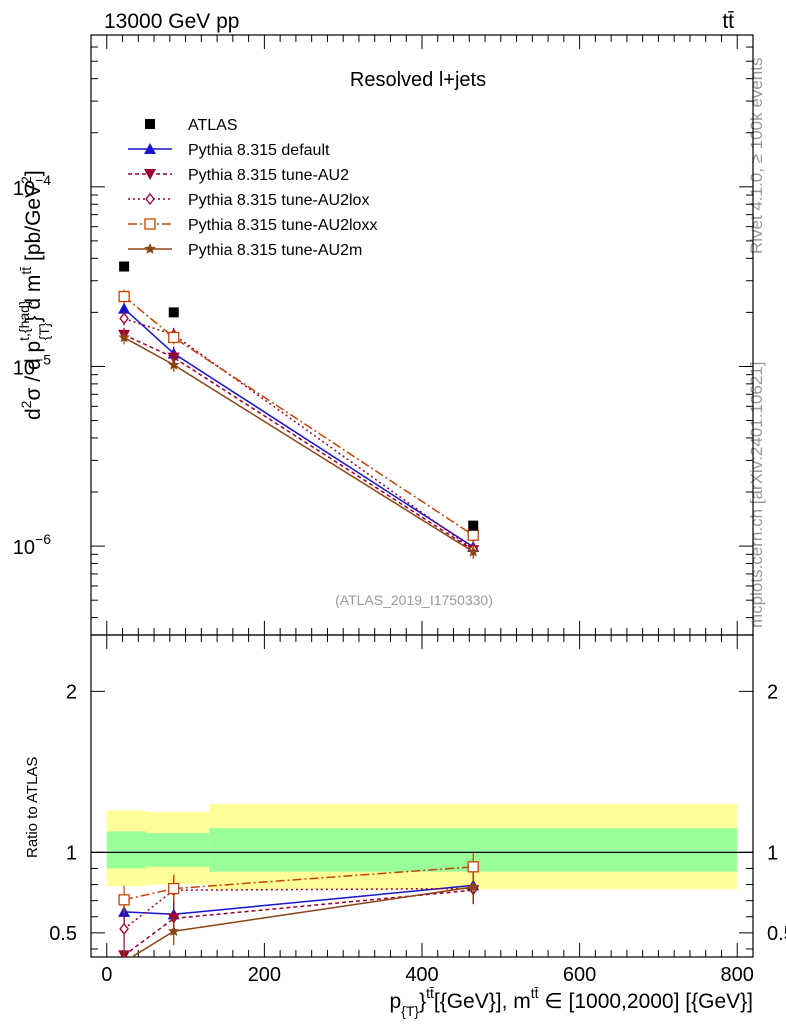 This screenshot has width=786, height=1024. I want to click on energy-label: 13000 GeV pp, so click(171, 21).